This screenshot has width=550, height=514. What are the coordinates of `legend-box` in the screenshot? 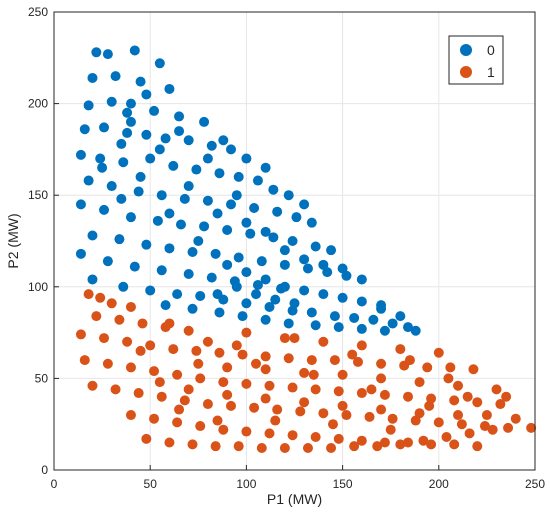 It's located at (476, 60).